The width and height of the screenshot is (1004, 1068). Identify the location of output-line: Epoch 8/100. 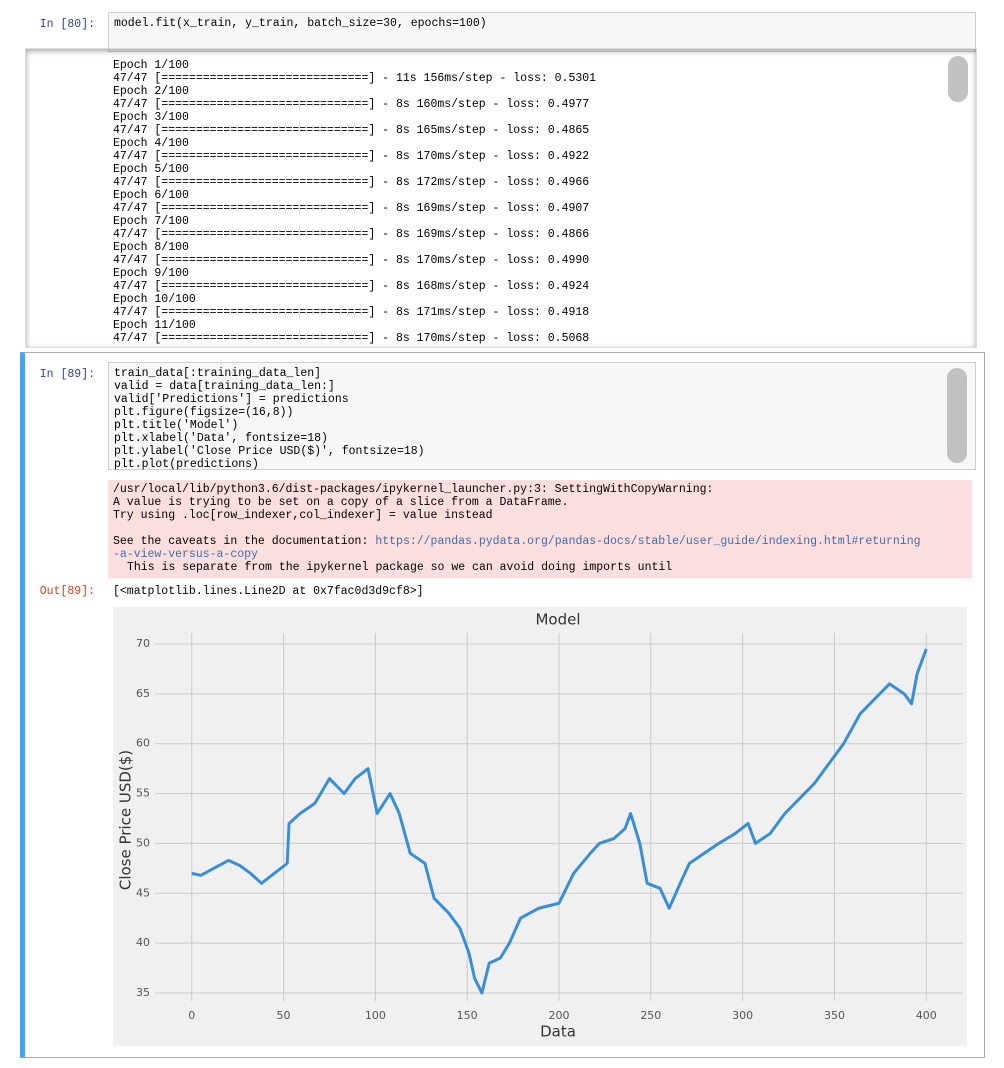
(151, 247).